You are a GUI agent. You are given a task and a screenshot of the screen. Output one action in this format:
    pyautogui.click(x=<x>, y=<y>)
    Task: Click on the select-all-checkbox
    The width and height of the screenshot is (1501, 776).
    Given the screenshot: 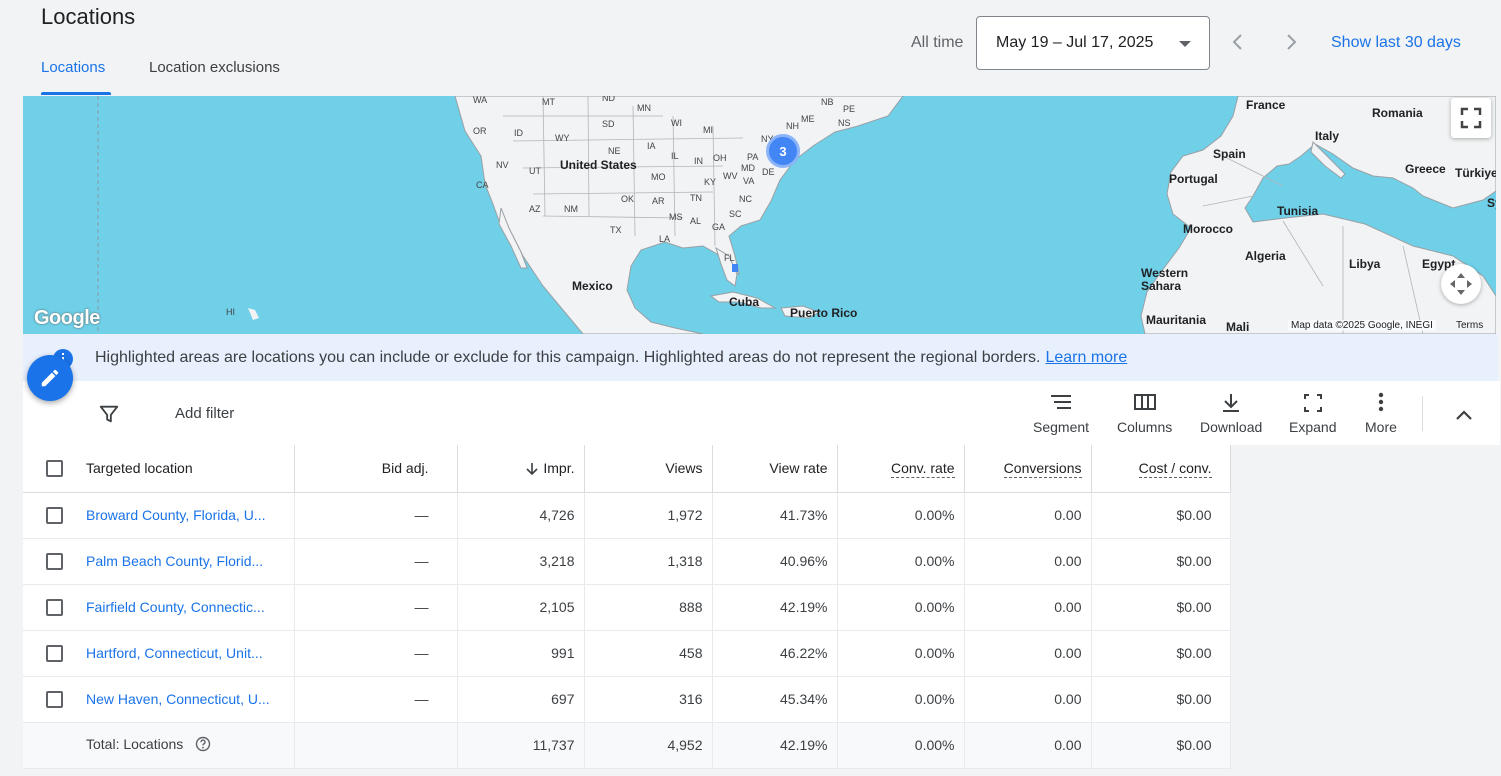 What is the action you would take?
    pyautogui.click(x=54, y=469)
    